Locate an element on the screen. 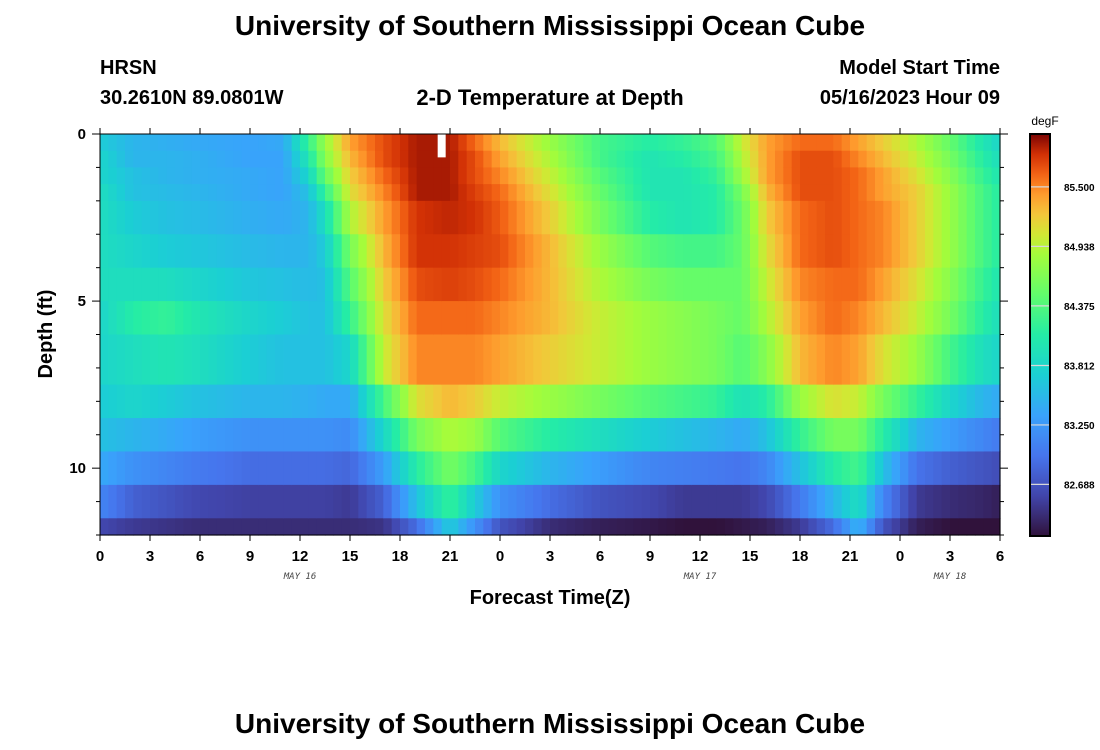 Image resolution: width=1100 pixels, height=750 pixels. colorbar-scale is located at coordinates (1040, 335).